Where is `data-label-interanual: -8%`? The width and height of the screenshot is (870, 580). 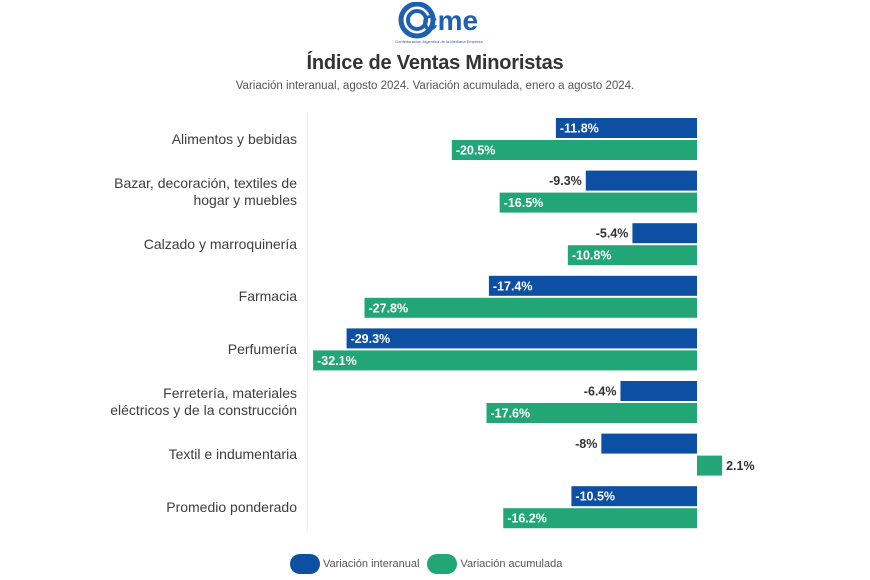 data-label-interanual: -8% is located at coordinates (586, 444).